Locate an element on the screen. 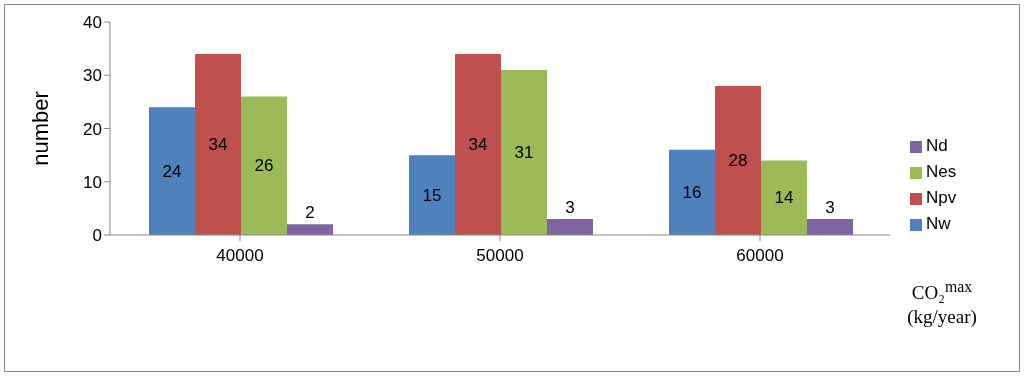 The image size is (1024, 376). y-axis-title: number is located at coordinates (40, 128).